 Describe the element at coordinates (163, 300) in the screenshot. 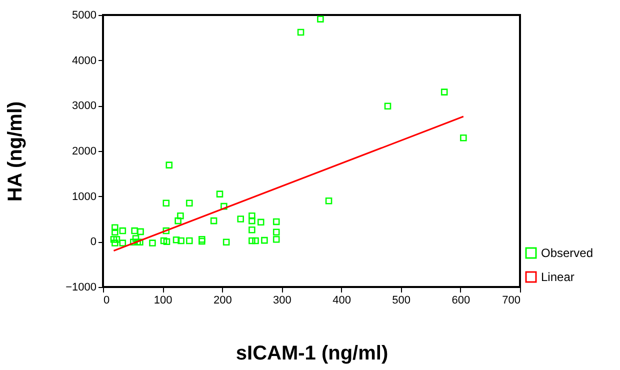

I see `x-tick-label: 100` at that location.